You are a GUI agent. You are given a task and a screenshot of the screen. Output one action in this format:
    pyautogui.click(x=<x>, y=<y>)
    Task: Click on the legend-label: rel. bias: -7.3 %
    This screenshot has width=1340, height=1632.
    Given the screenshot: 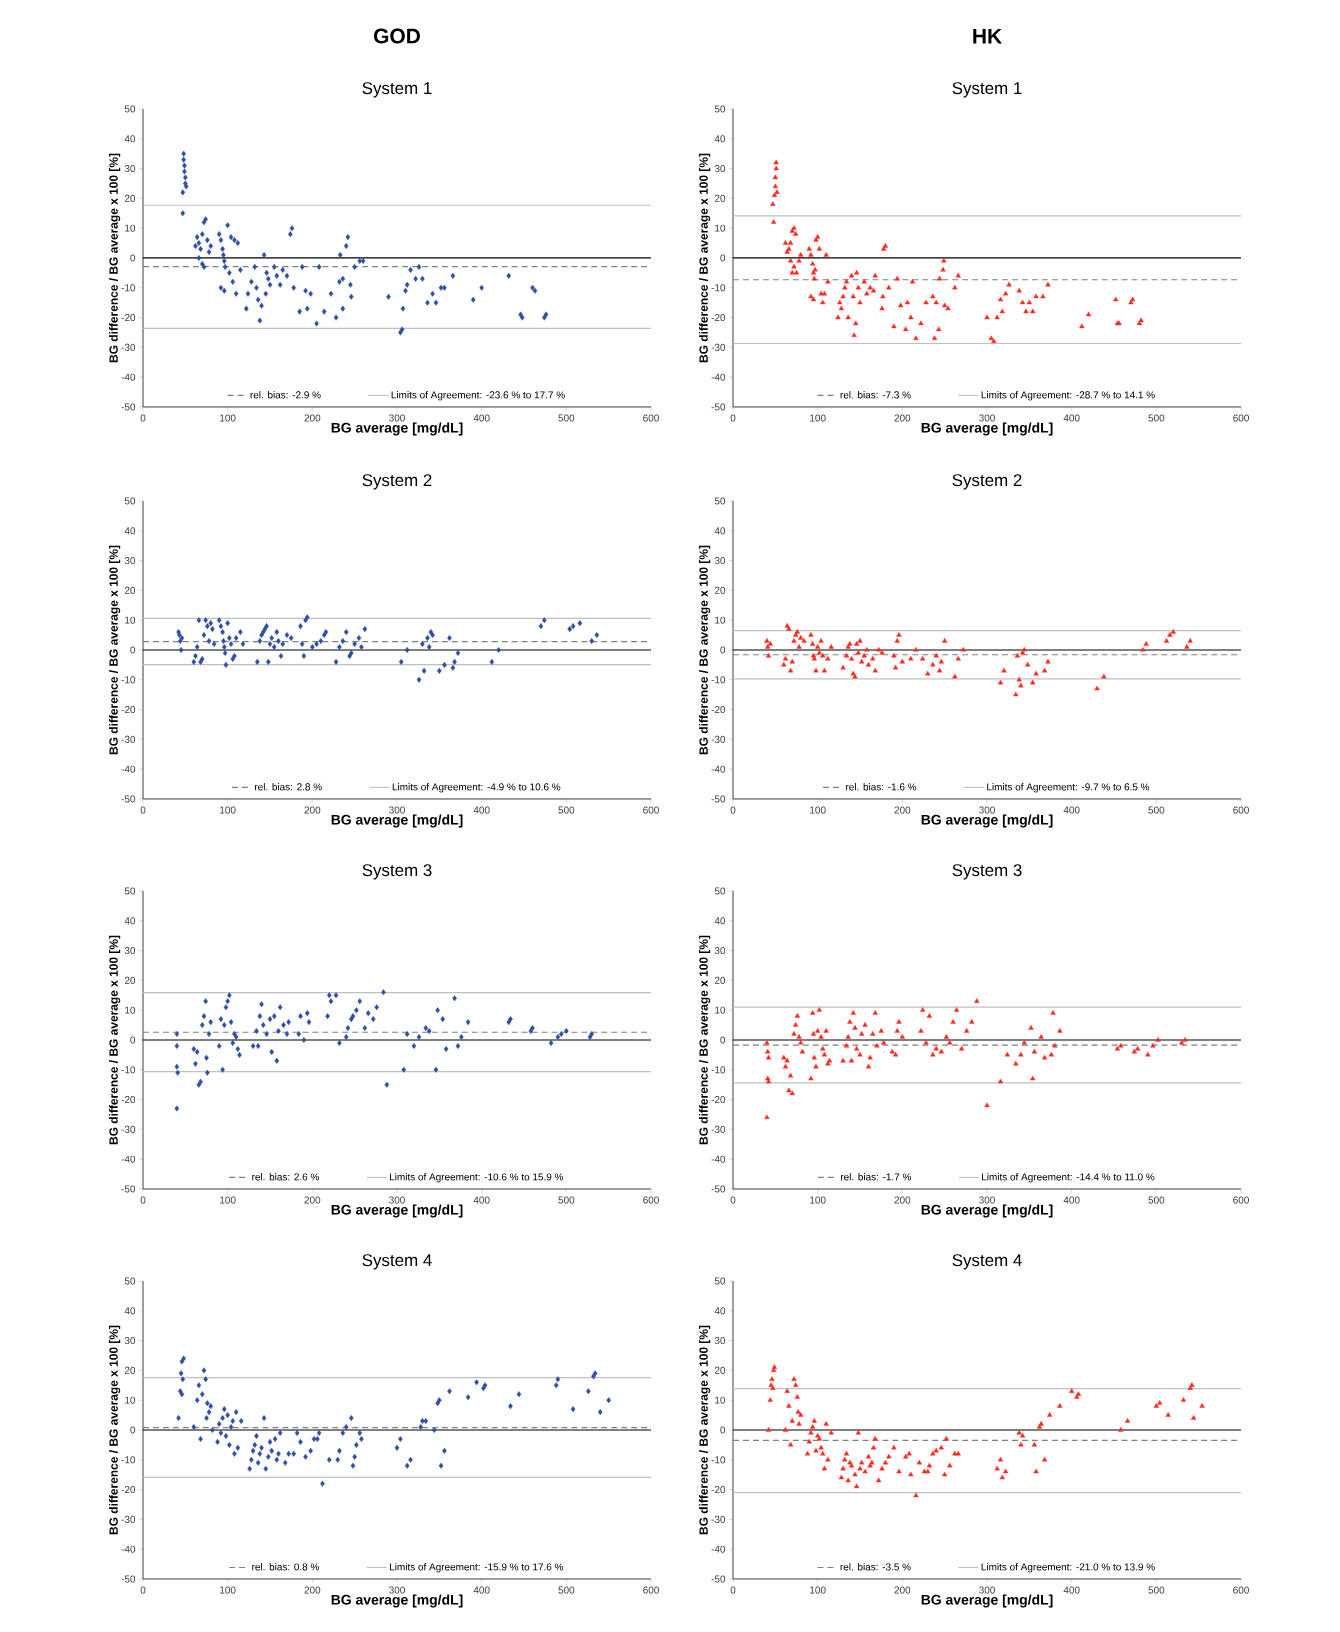 What is the action you would take?
    pyautogui.click(x=875, y=395)
    